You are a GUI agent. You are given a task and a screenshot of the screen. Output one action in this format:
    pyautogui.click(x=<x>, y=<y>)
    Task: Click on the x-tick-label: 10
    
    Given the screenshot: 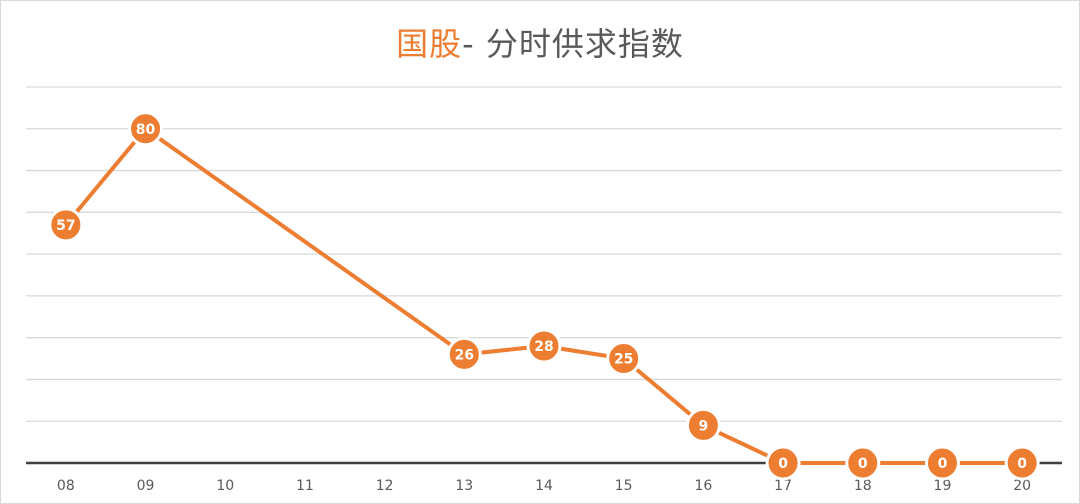 What is the action you would take?
    pyautogui.click(x=225, y=486)
    